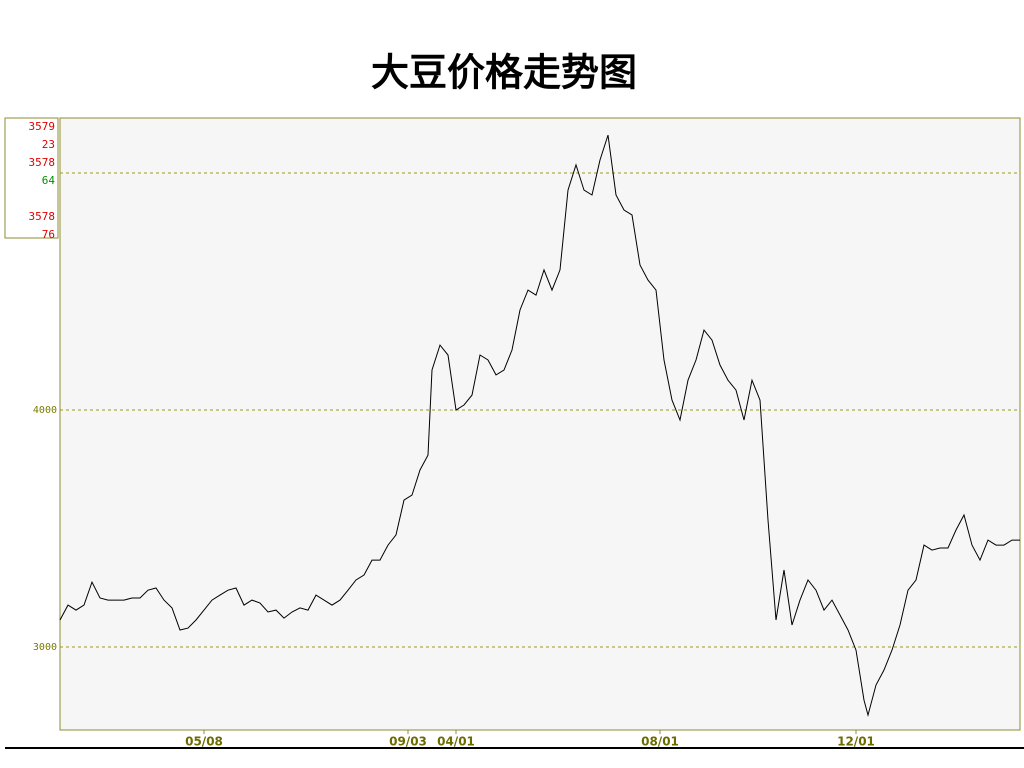 The image size is (1024, 768). What do you see at coordinates (48, 234) in the screenshot?
I see `info-value: 76` at bounding box center [48, 234].